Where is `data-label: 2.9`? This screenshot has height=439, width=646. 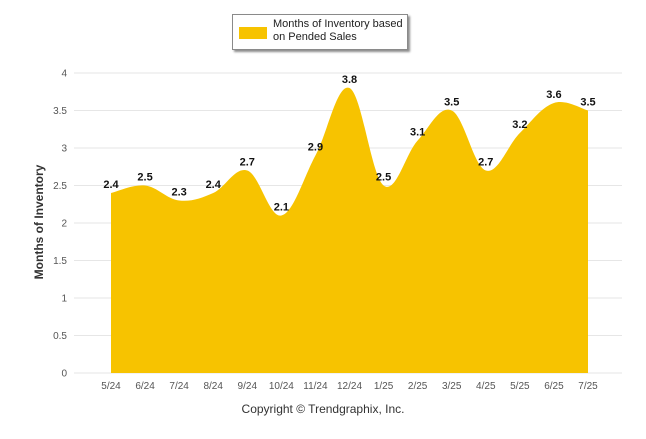 data-label: 2.9 is located at coordinates (315, 148).